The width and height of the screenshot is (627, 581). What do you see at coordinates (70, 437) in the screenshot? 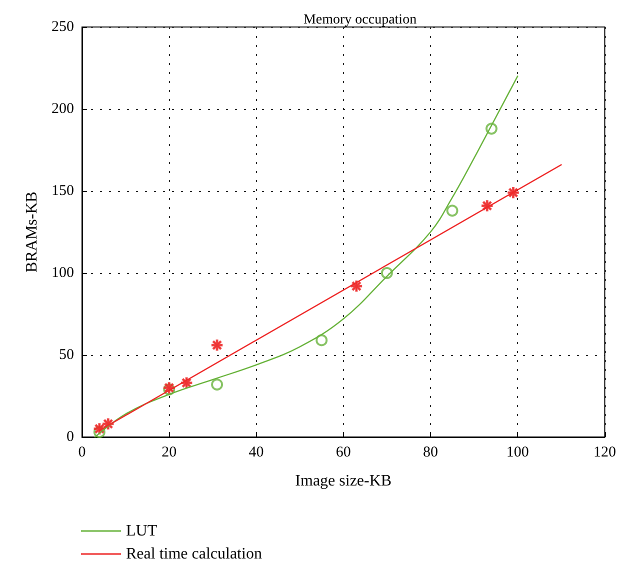
I see `y-tick-label: 0` at bounding box center [70, 437].